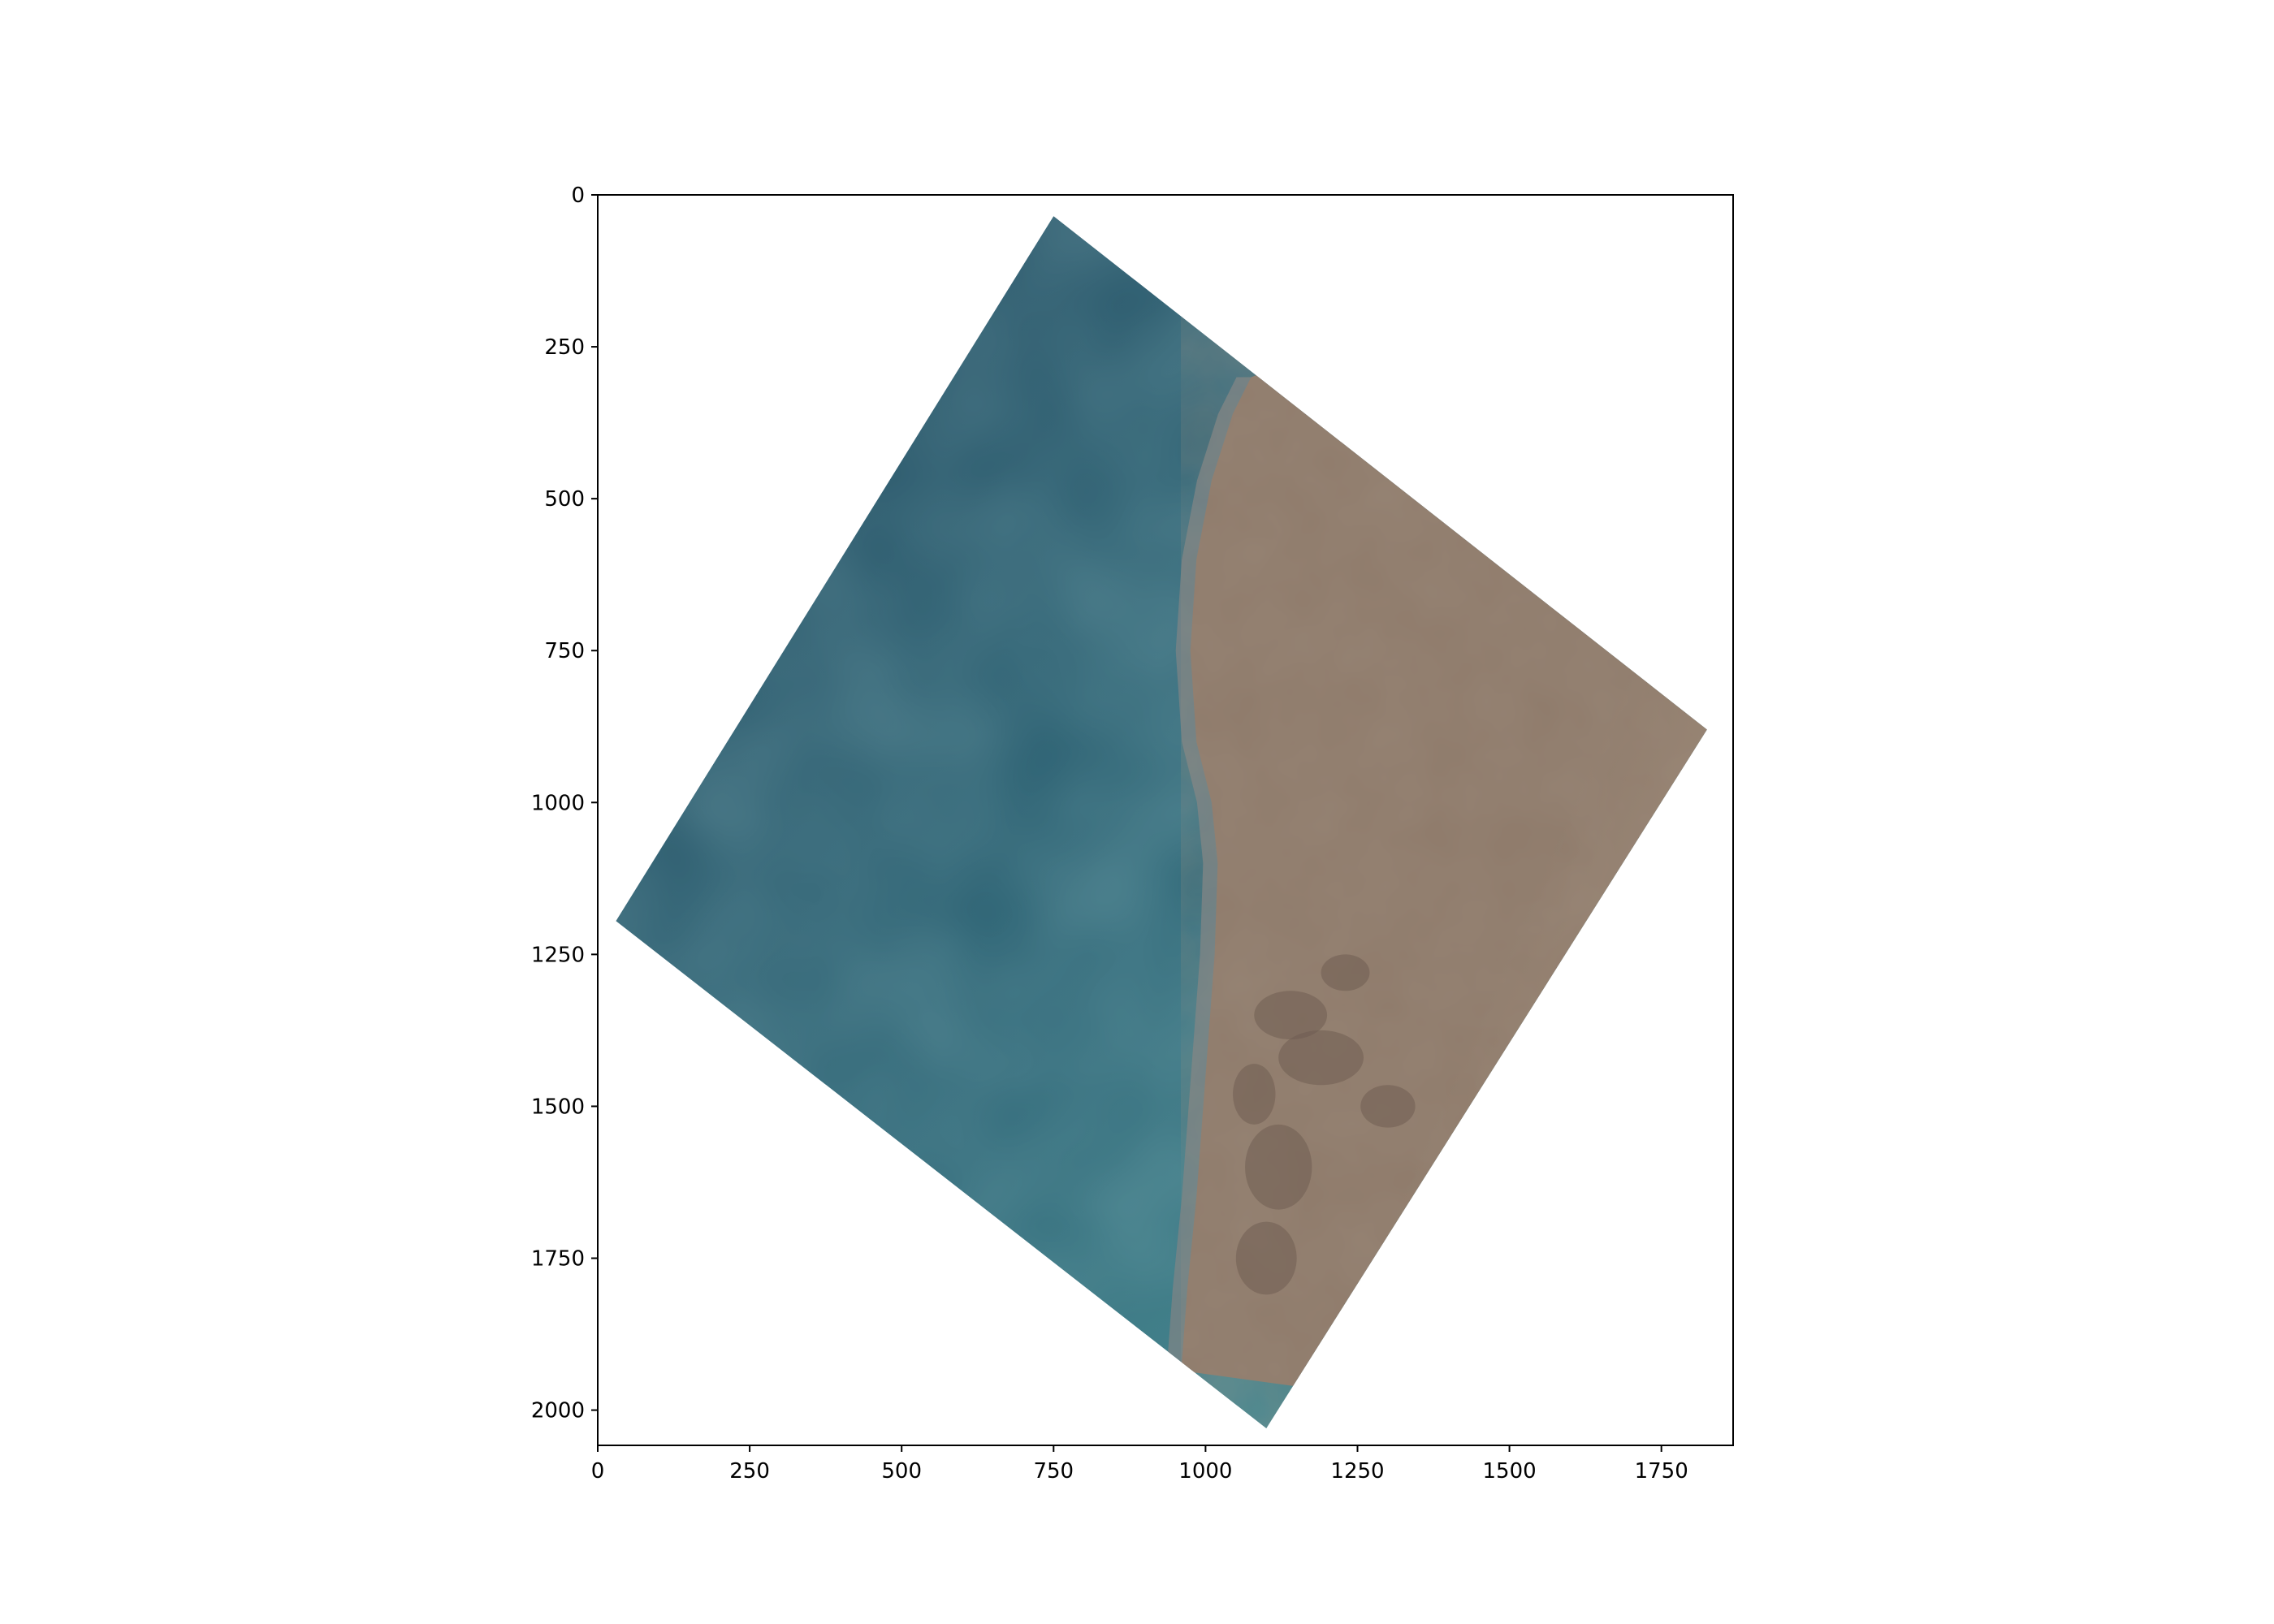  Describe the element at coordinates (564, 348) in the screenshot. I see `y-tick-label: 250` at that location.